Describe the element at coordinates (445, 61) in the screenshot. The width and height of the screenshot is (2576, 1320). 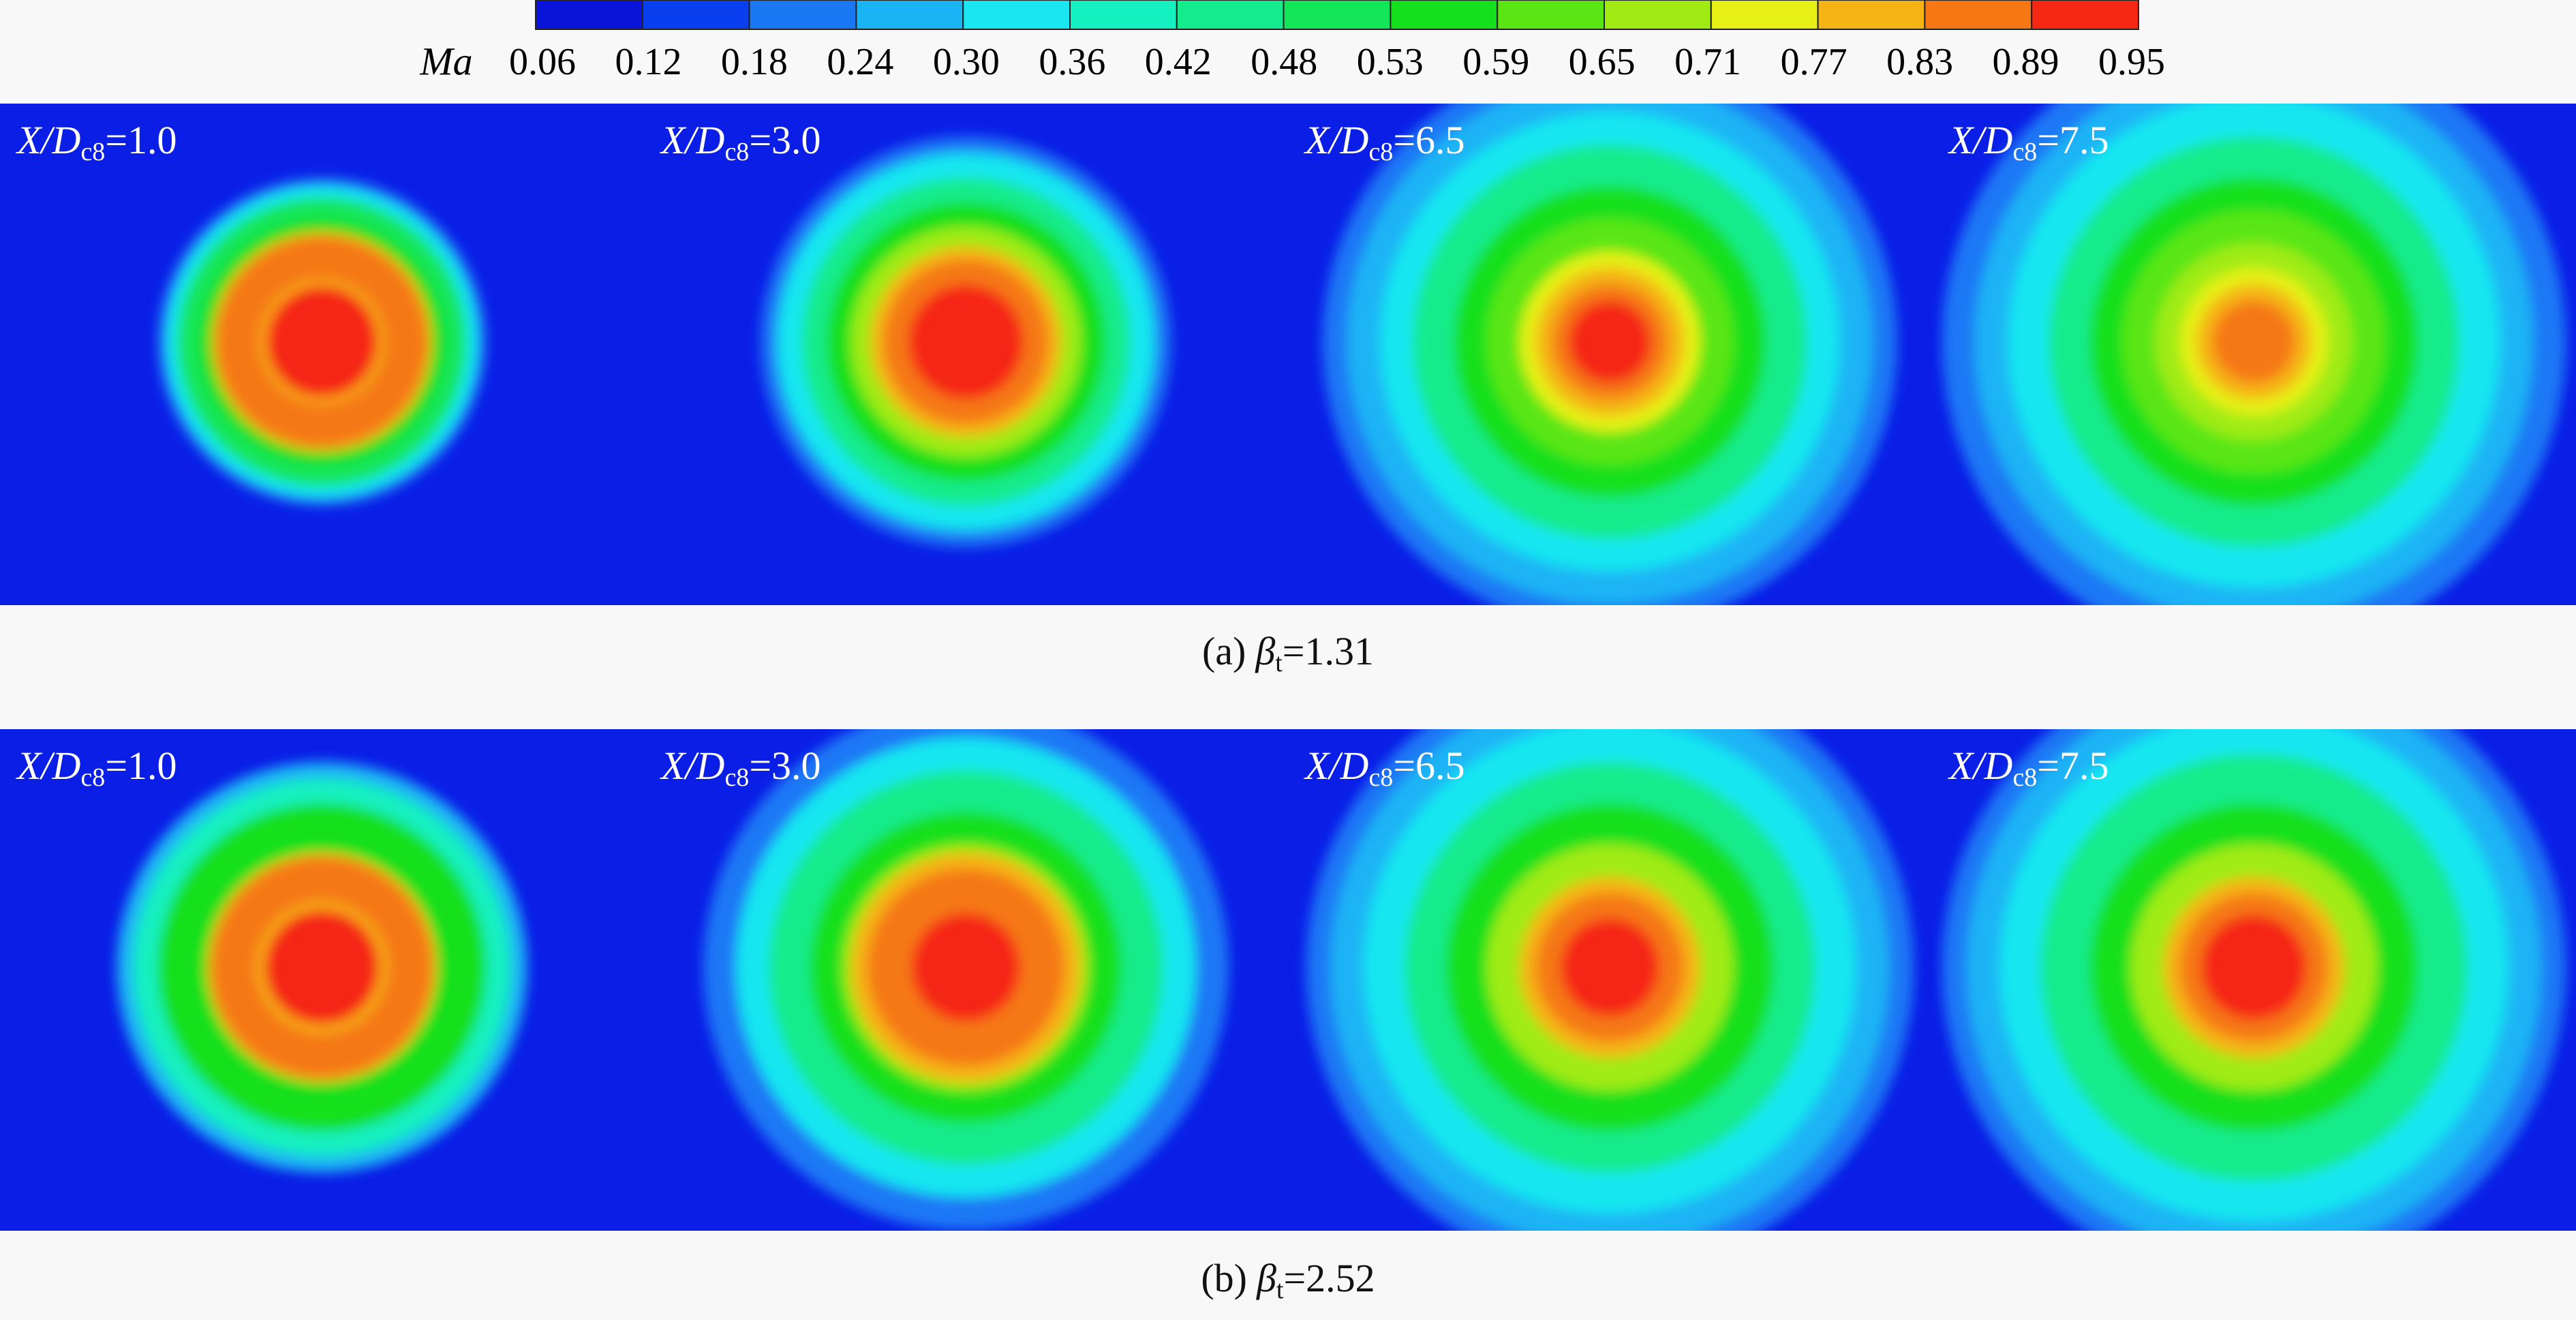
I see `colorbar-label: Ma` at that location.